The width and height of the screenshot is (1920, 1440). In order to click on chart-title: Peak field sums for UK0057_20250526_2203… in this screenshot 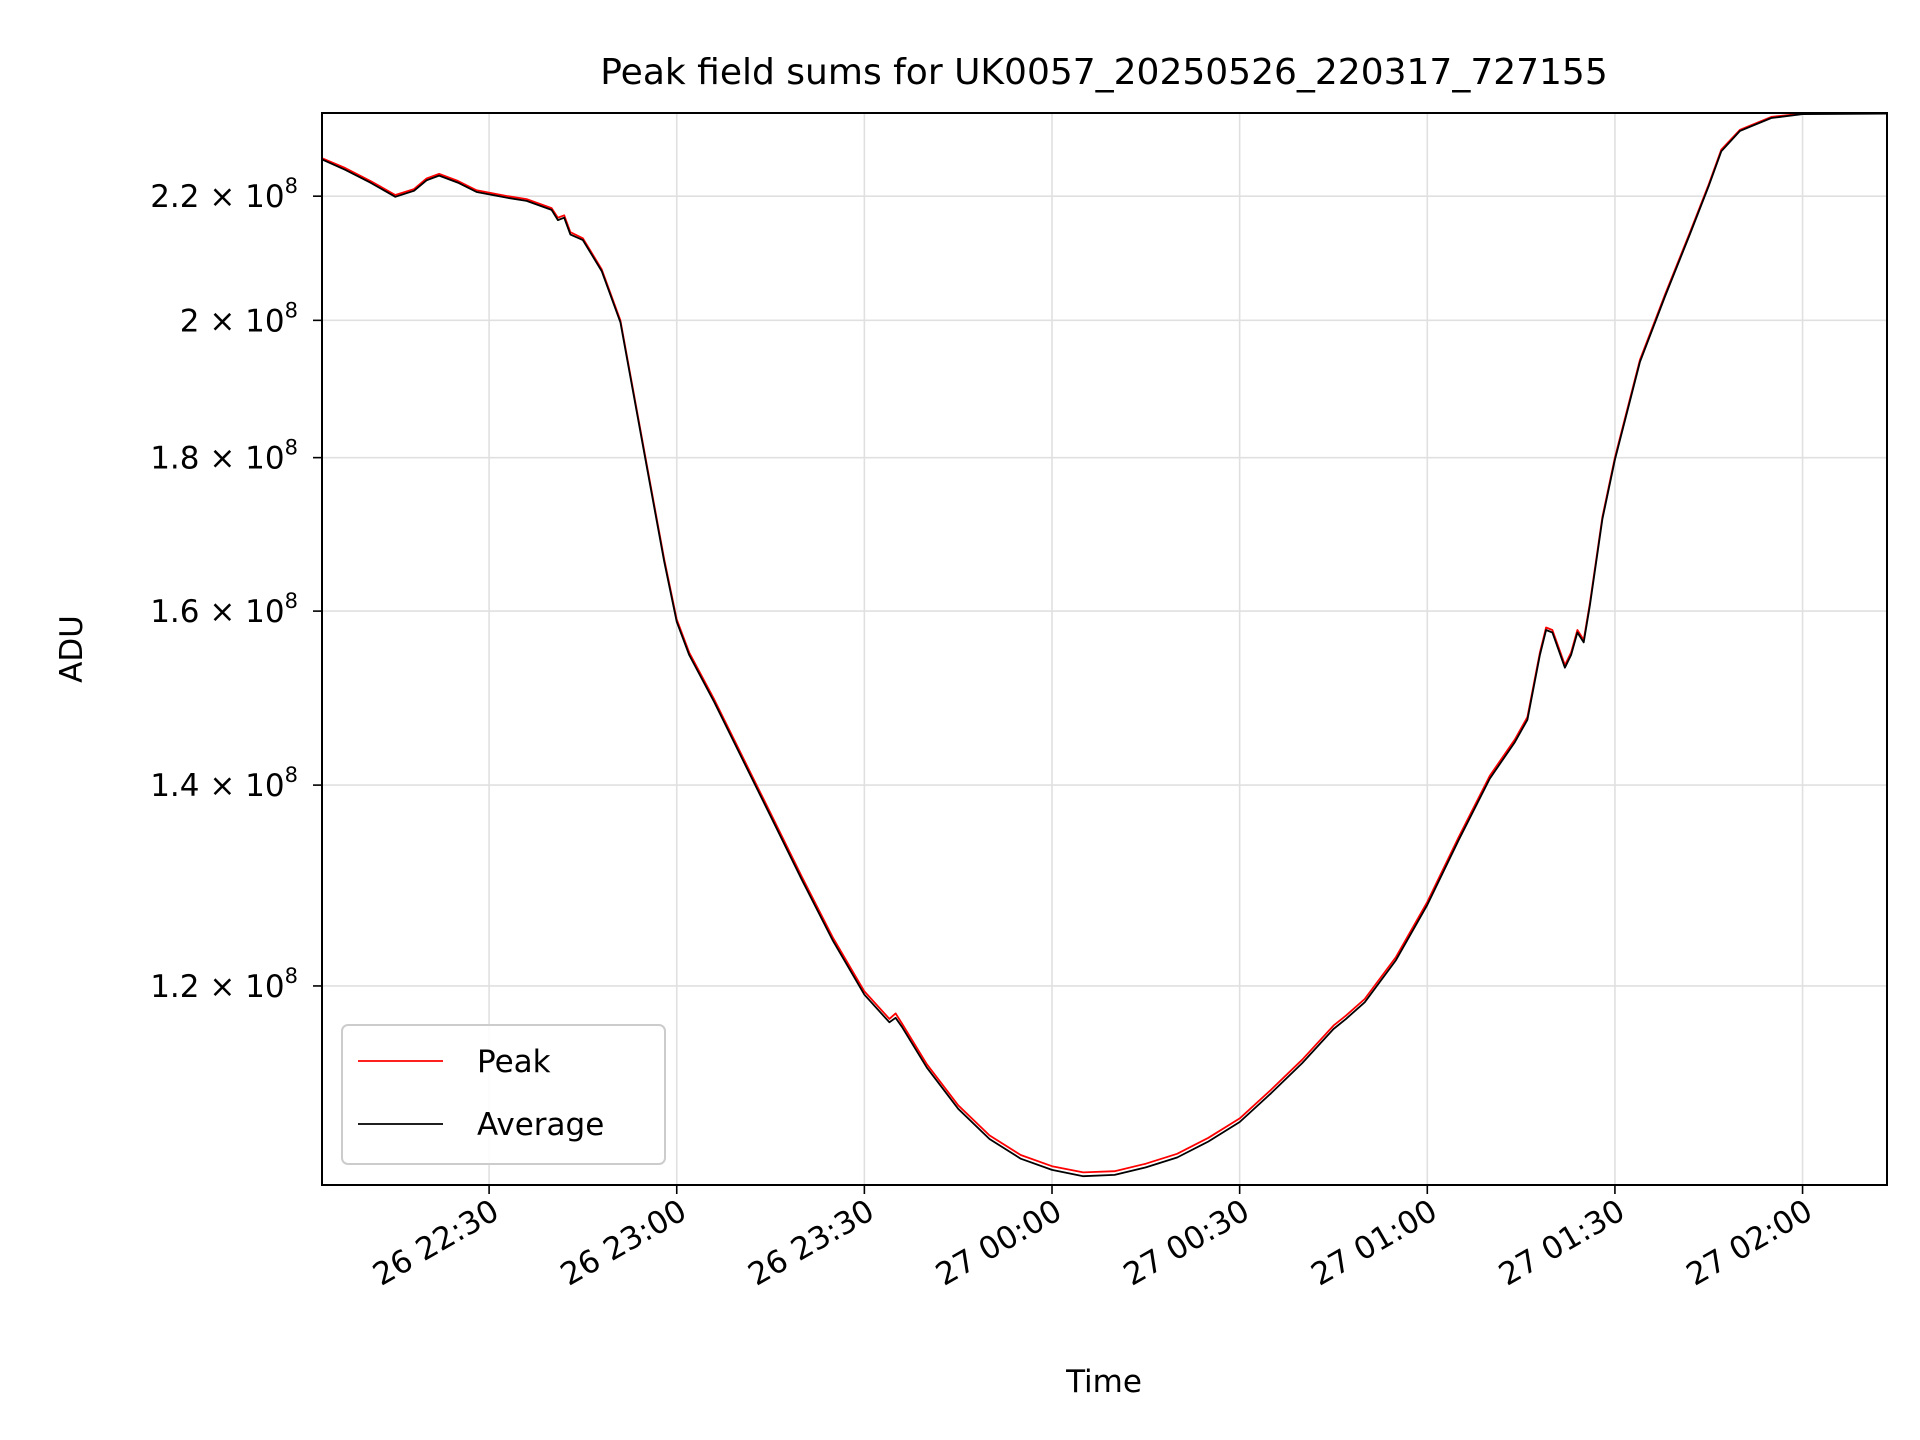, I will do `click(1104, 72)`.